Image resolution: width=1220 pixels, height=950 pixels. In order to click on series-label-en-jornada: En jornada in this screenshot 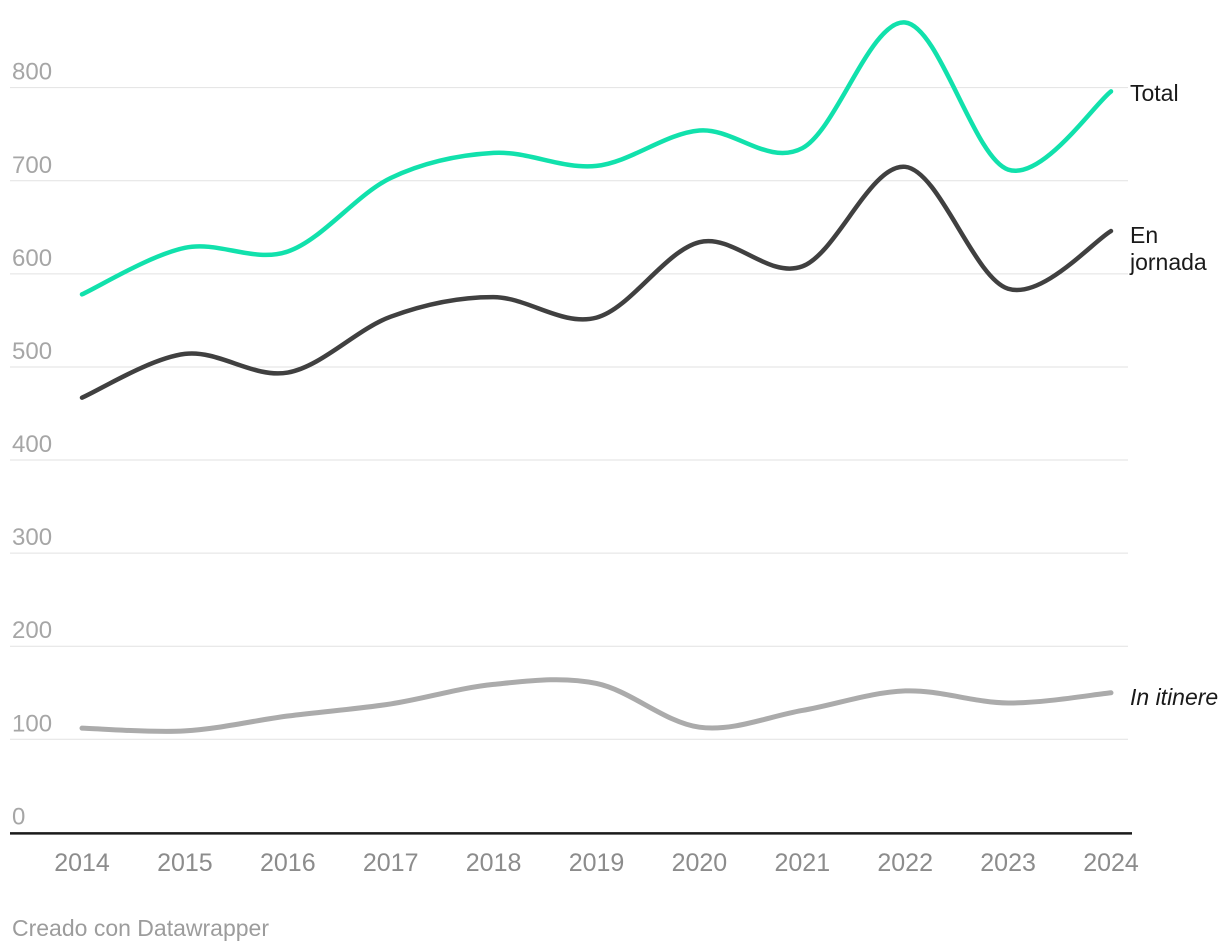, I will do `click(1168, 248)`.